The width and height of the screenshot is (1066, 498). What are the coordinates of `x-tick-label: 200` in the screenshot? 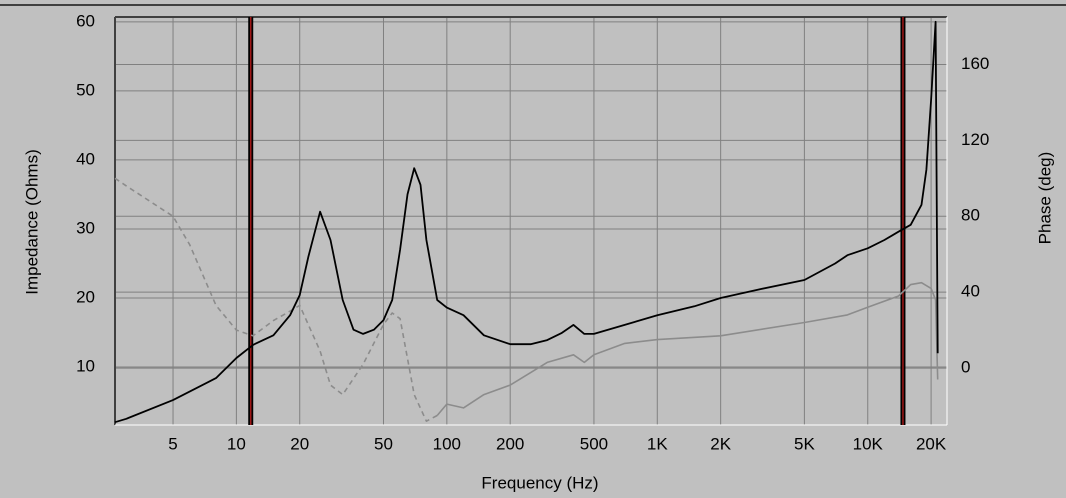 It's located at (510, 443).